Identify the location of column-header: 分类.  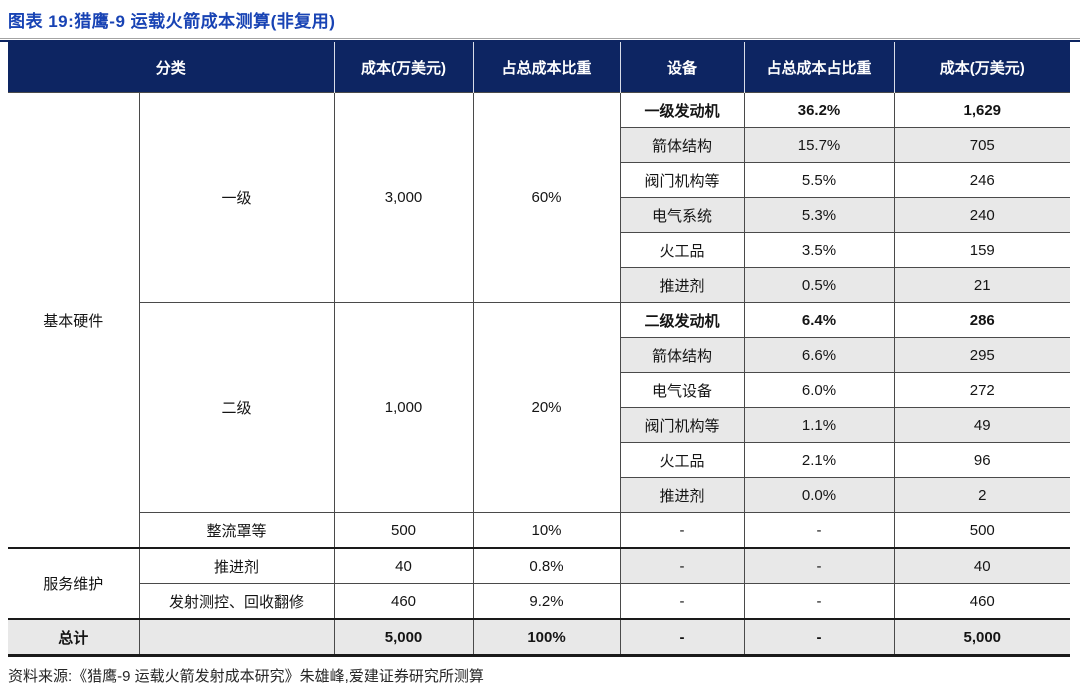
(171, 67).